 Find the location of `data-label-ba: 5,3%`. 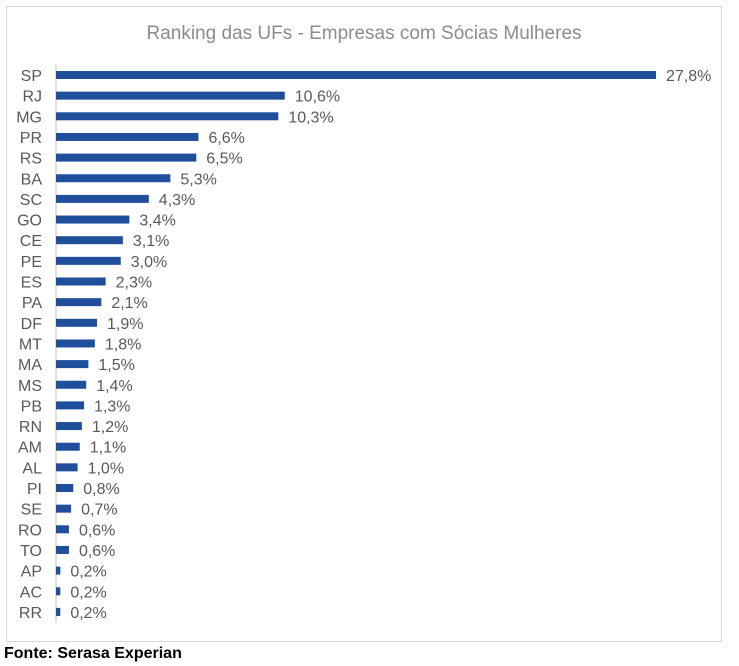

data-label-ba: 5,3% is located at coordinates (198, 179).